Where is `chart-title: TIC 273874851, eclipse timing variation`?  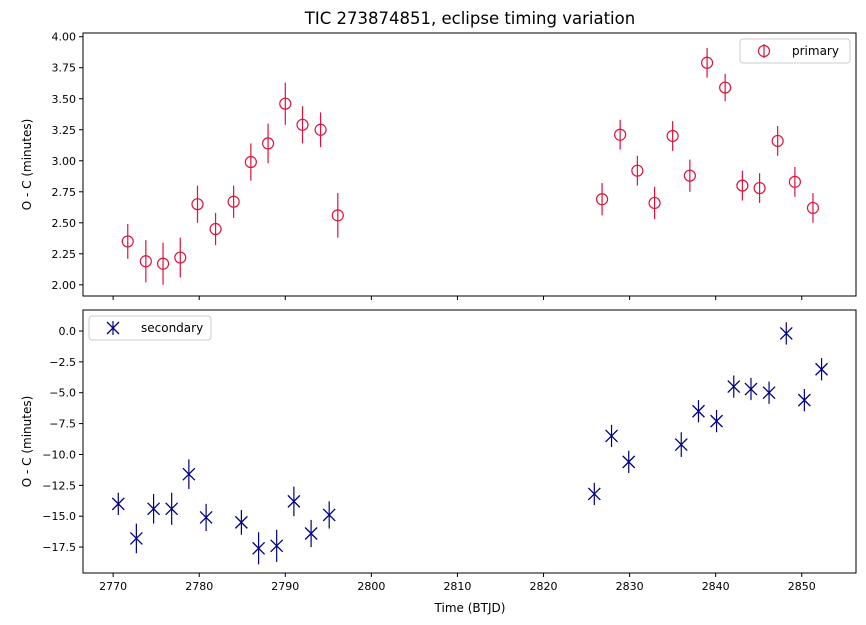
chart-title: TIC 273874851, eclipse timing variation is located at coordinates (469, 18).